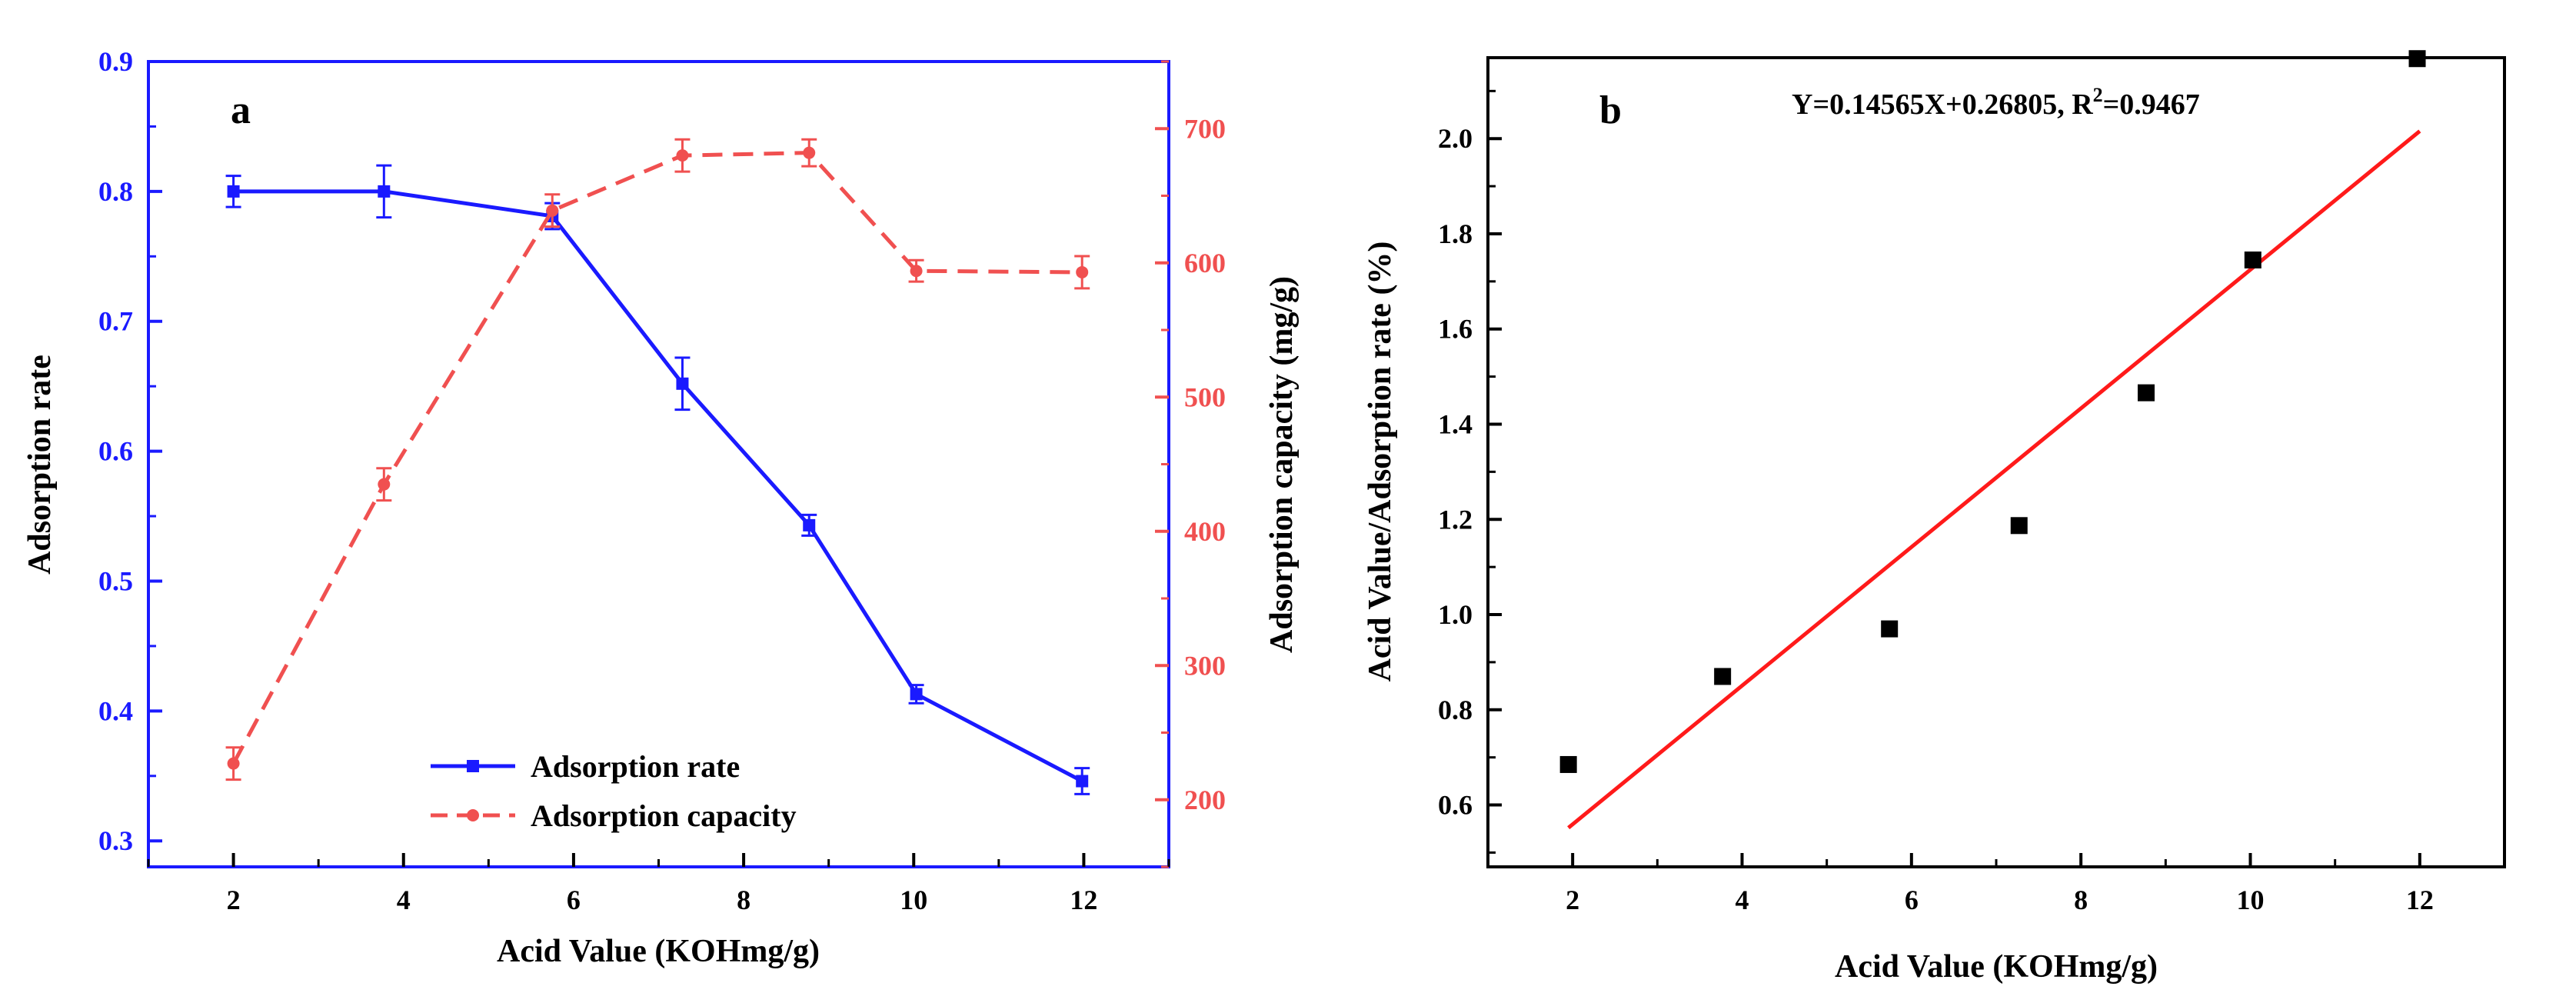  Describe the element at coordinates (2081, 900) in the screenshot. I see `b-x-tick-label: 8` at that location.